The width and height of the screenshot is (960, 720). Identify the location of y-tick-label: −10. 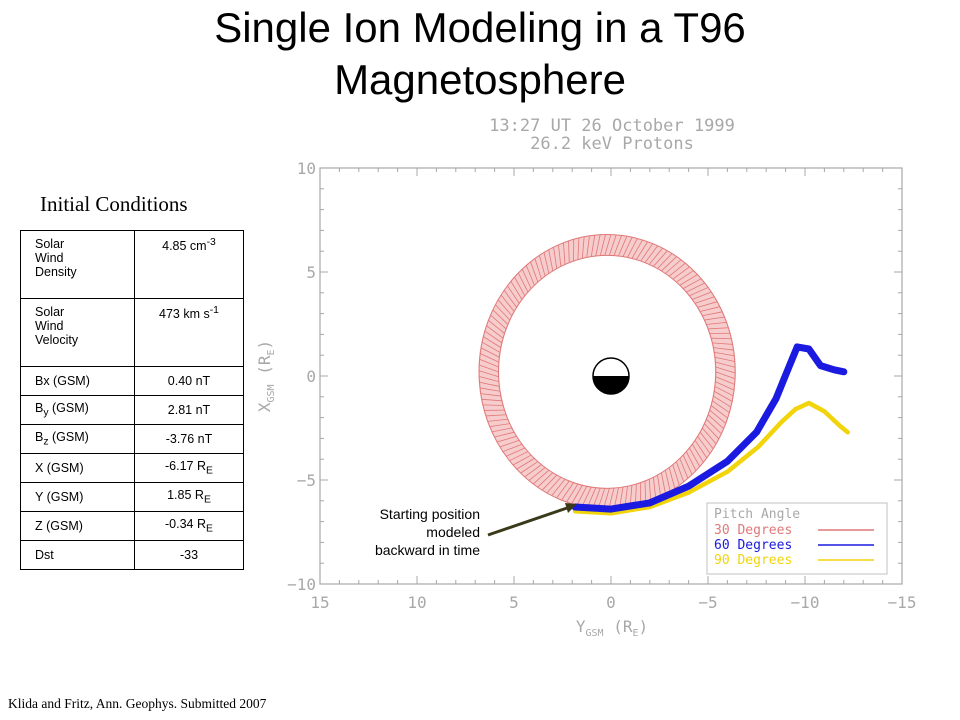
(301, 584).